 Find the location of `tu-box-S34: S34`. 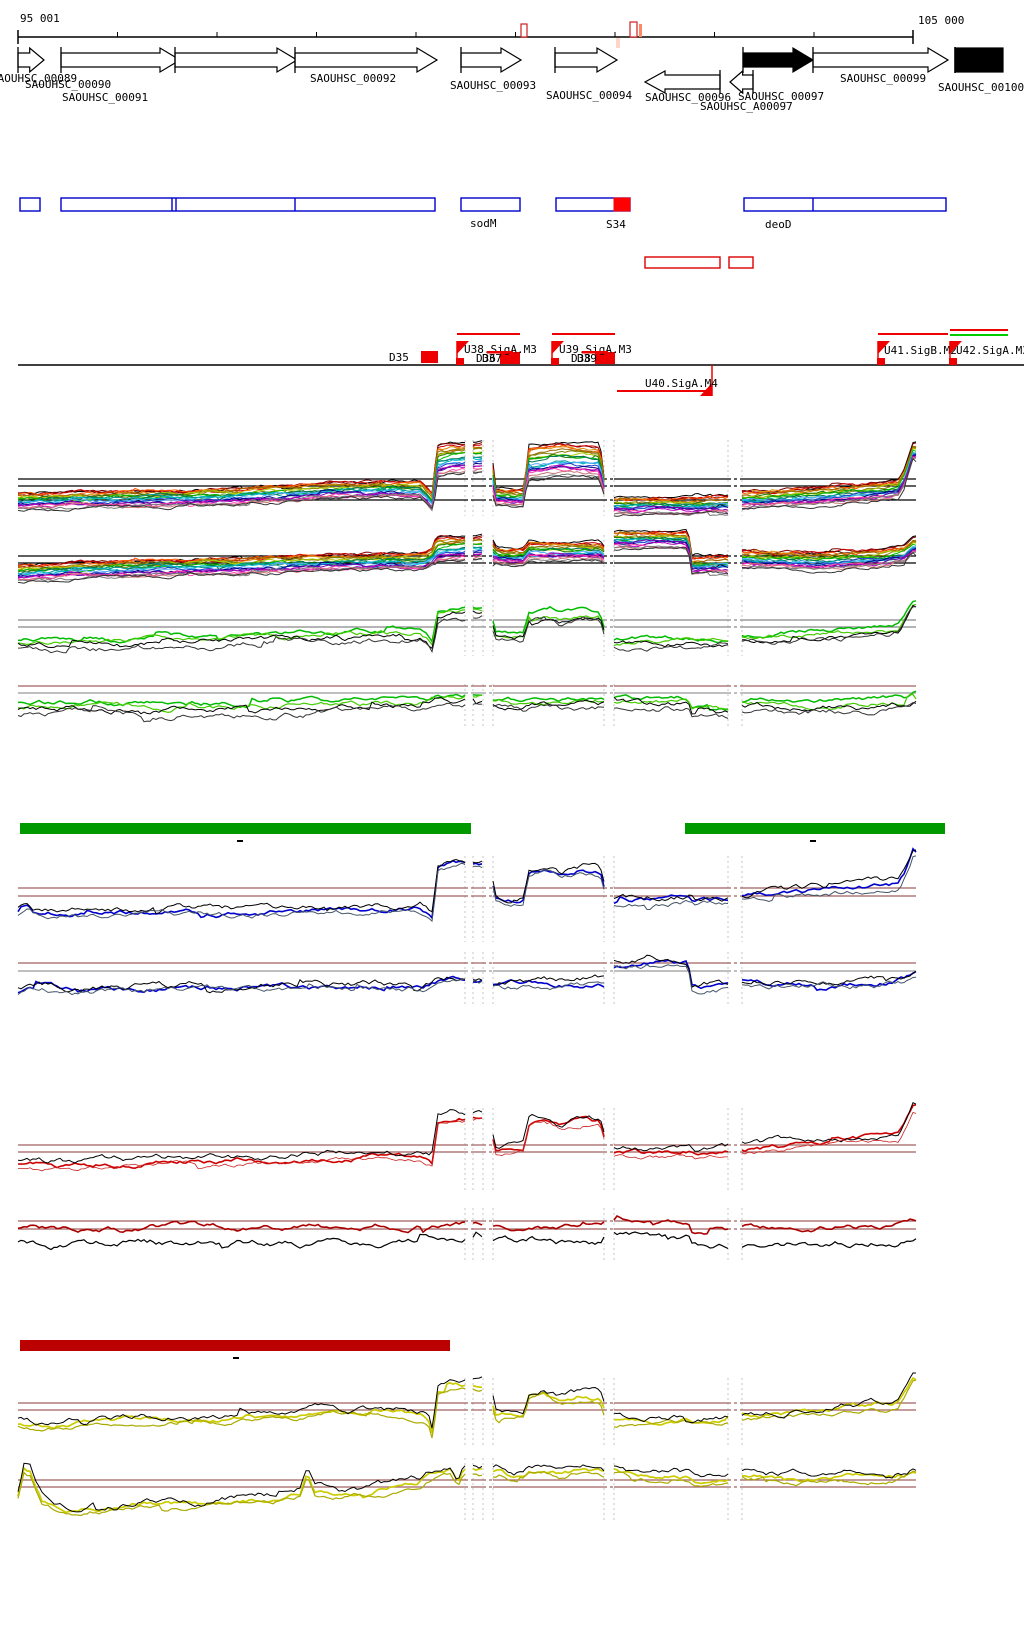

tu-box-S34: S34 is located at coordinates (593, 214).